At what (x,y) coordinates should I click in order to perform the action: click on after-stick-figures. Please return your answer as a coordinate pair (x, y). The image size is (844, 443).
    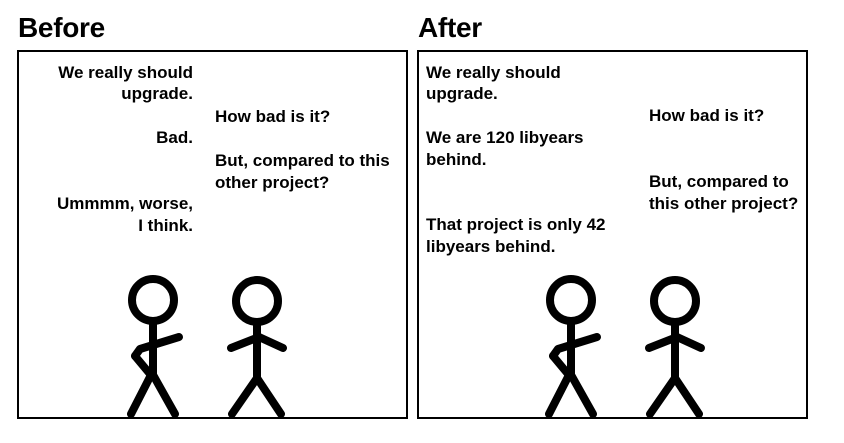
    Looking at the image, I should click on (625, 346).